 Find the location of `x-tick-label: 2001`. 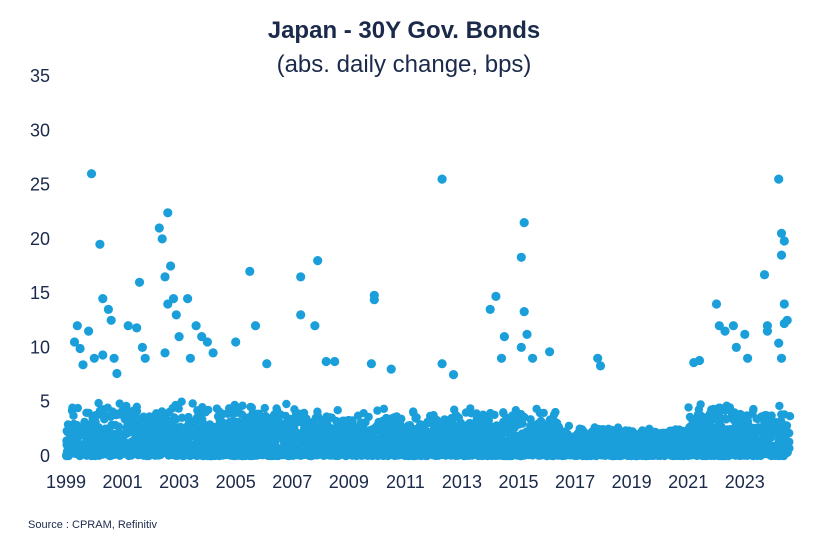

x-tick-label: 2001 is located at coordinates (123, 482).